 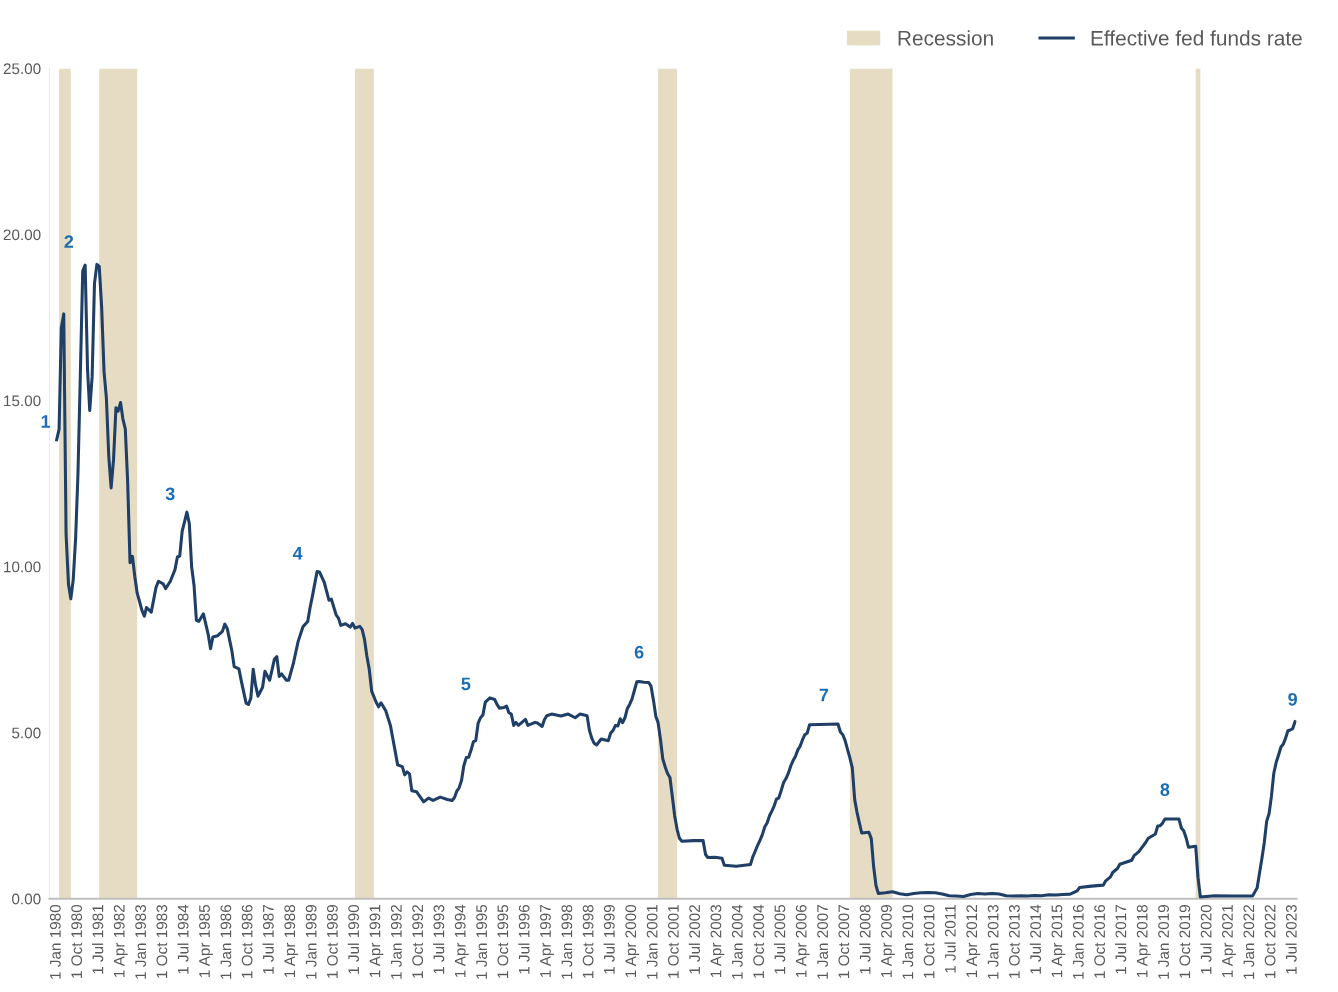 I want to click on legend-label: Effective fed funds rate, so click(x=1196, y=38).